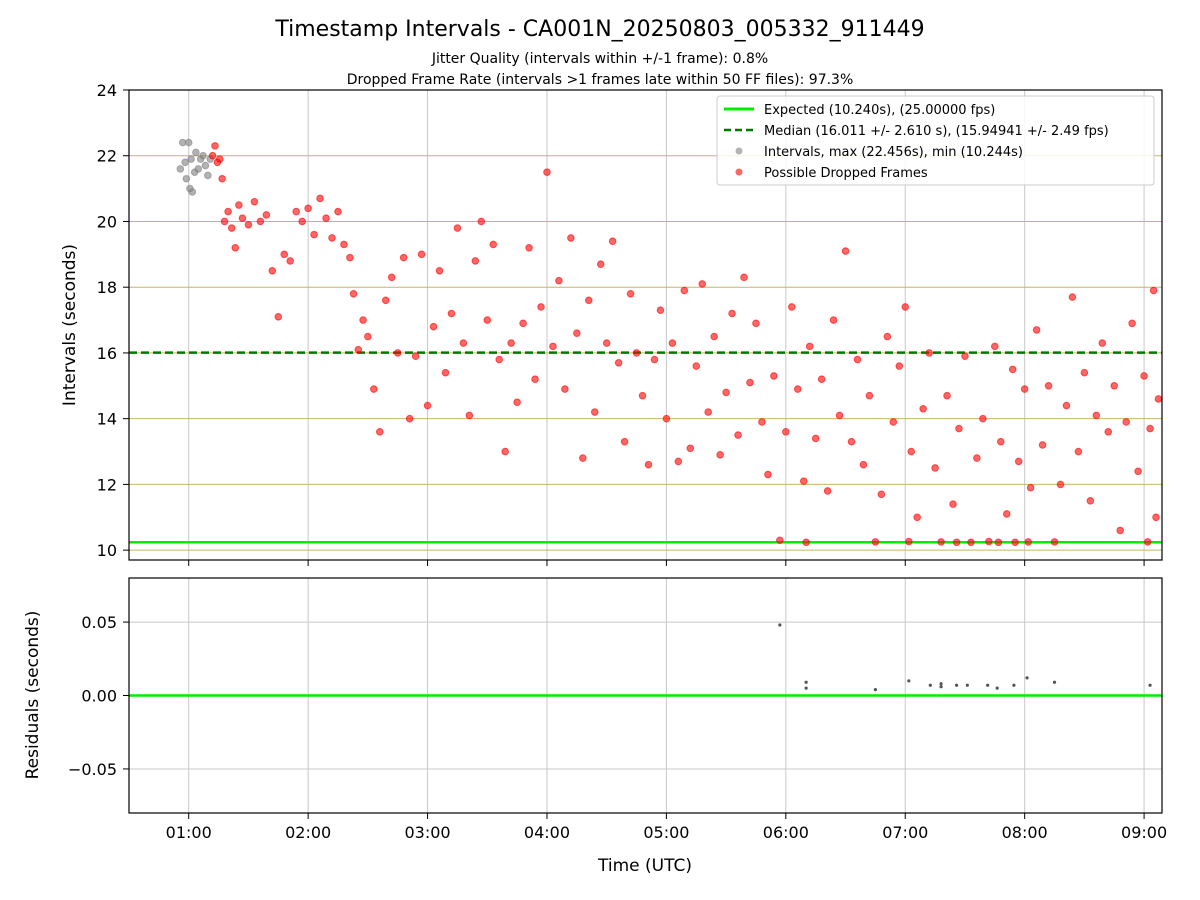 Image resolution: width=1200 pixels, height=900 pixels. What do you see at coordinates (107, 156) in the screenshot?
I see `top-y-tick-label: 22` at bounding box center [107, 156].